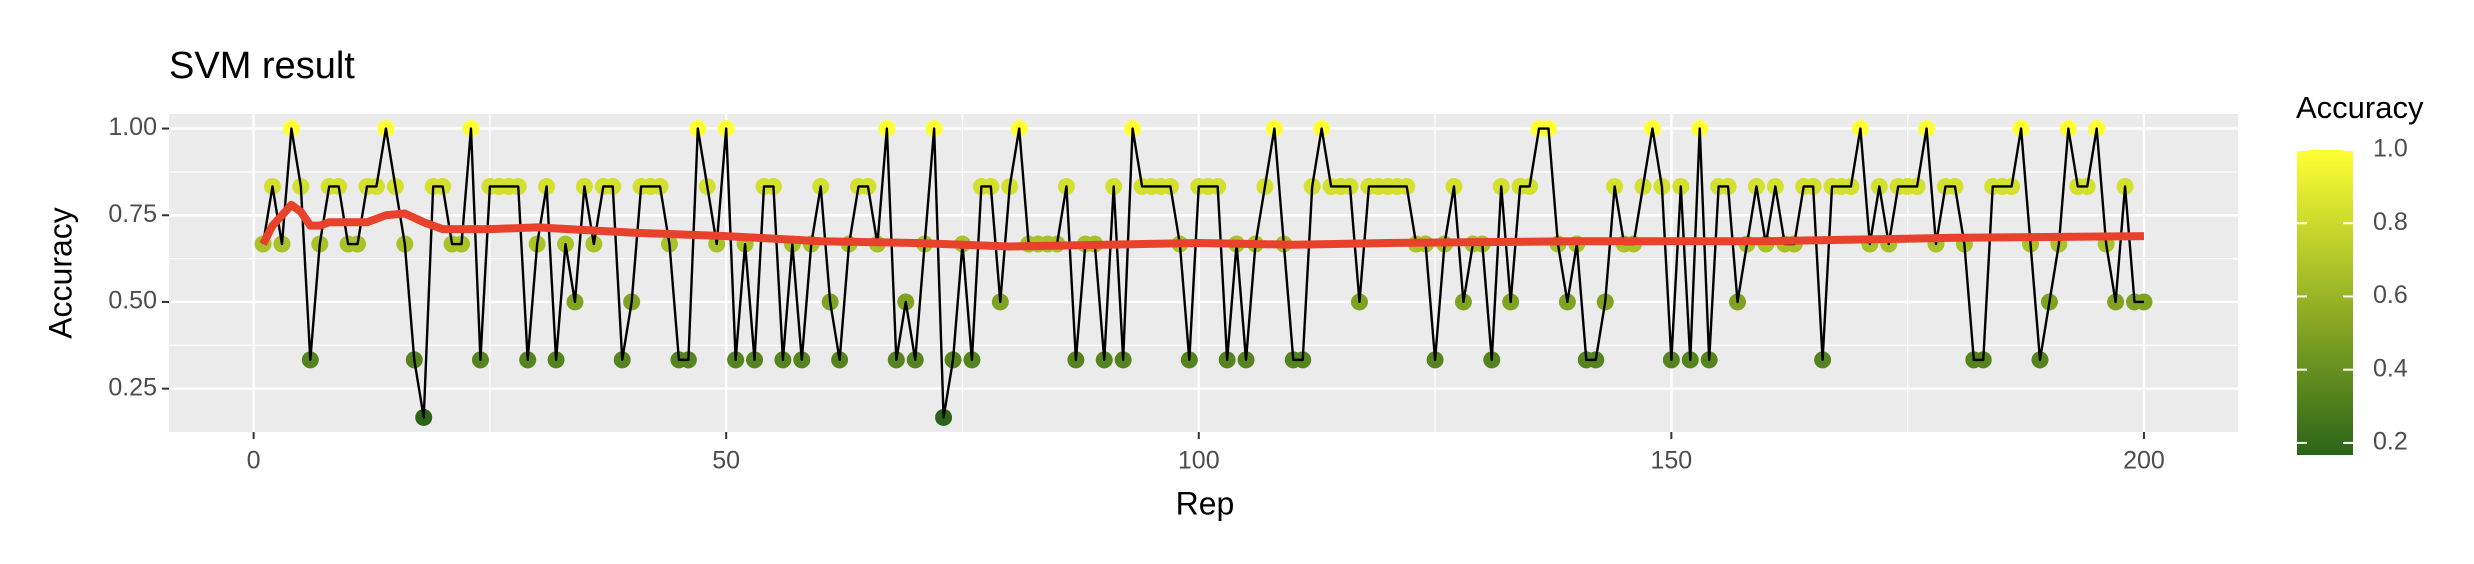  I want to click on chart-title: SVM result, so click(262, 66).